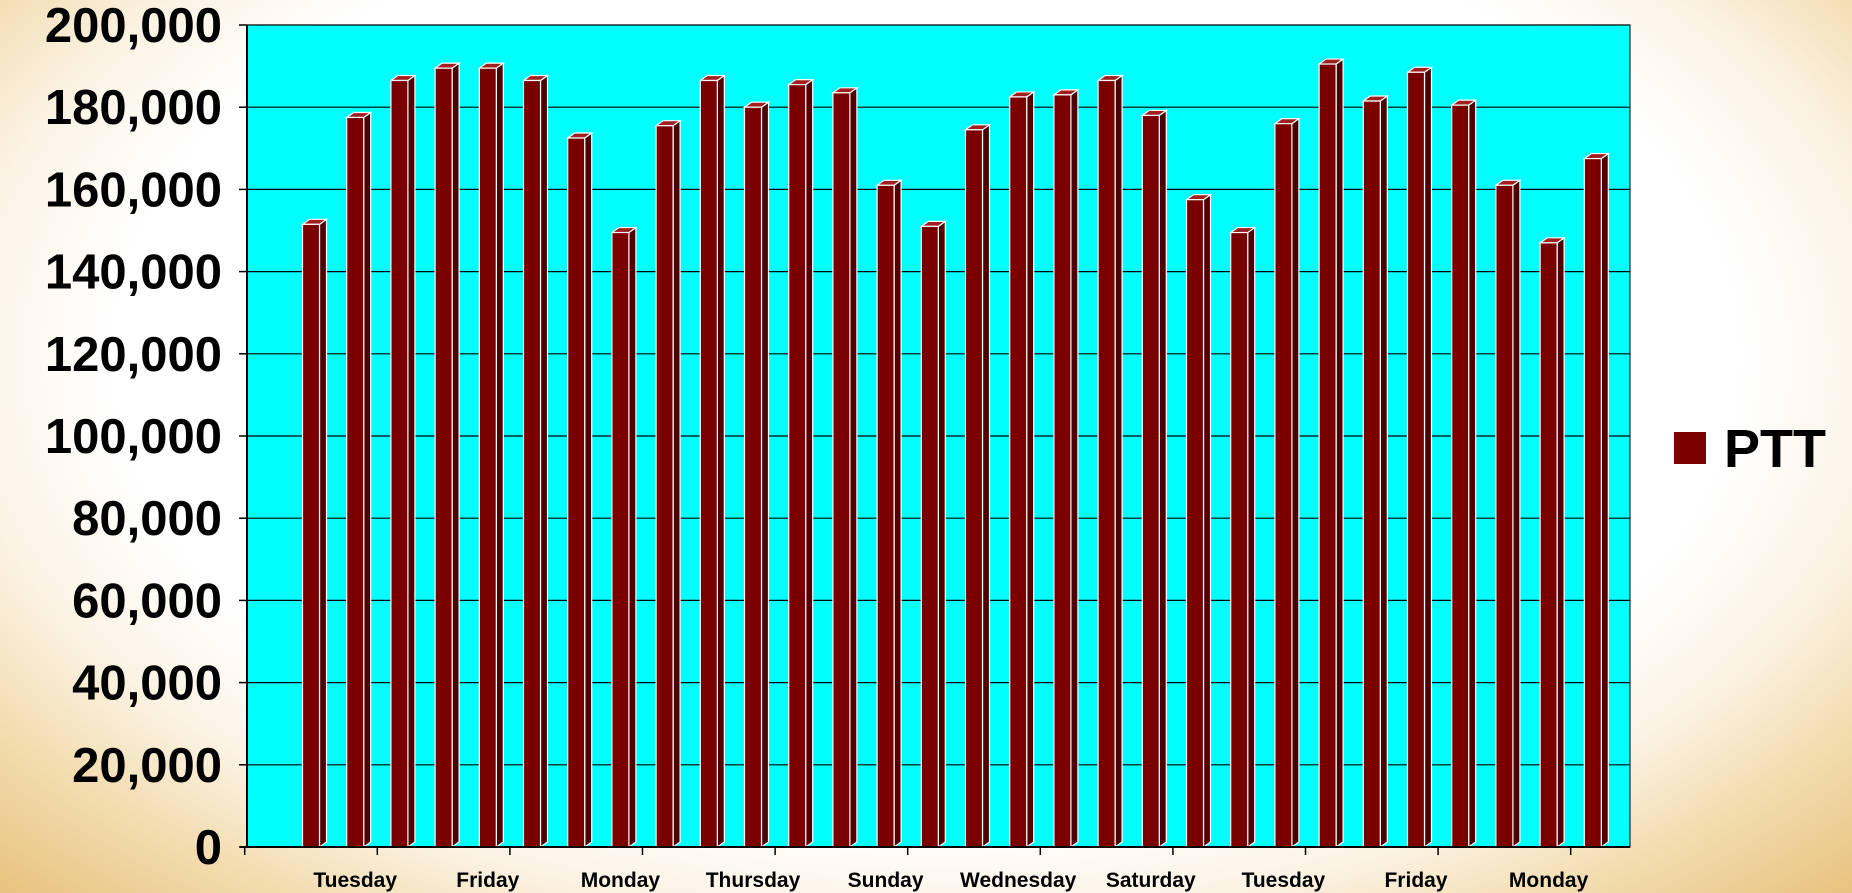  I want to click on y-tick-label: 20,000, so click(147, 766).